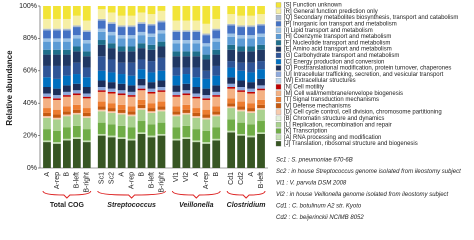 The image size is (474, 240). Describe the element at coordinates (319, 207) in the screenshot. I see `note: Cd1 : C. botulinum A2 str. Kyoto` at that location.